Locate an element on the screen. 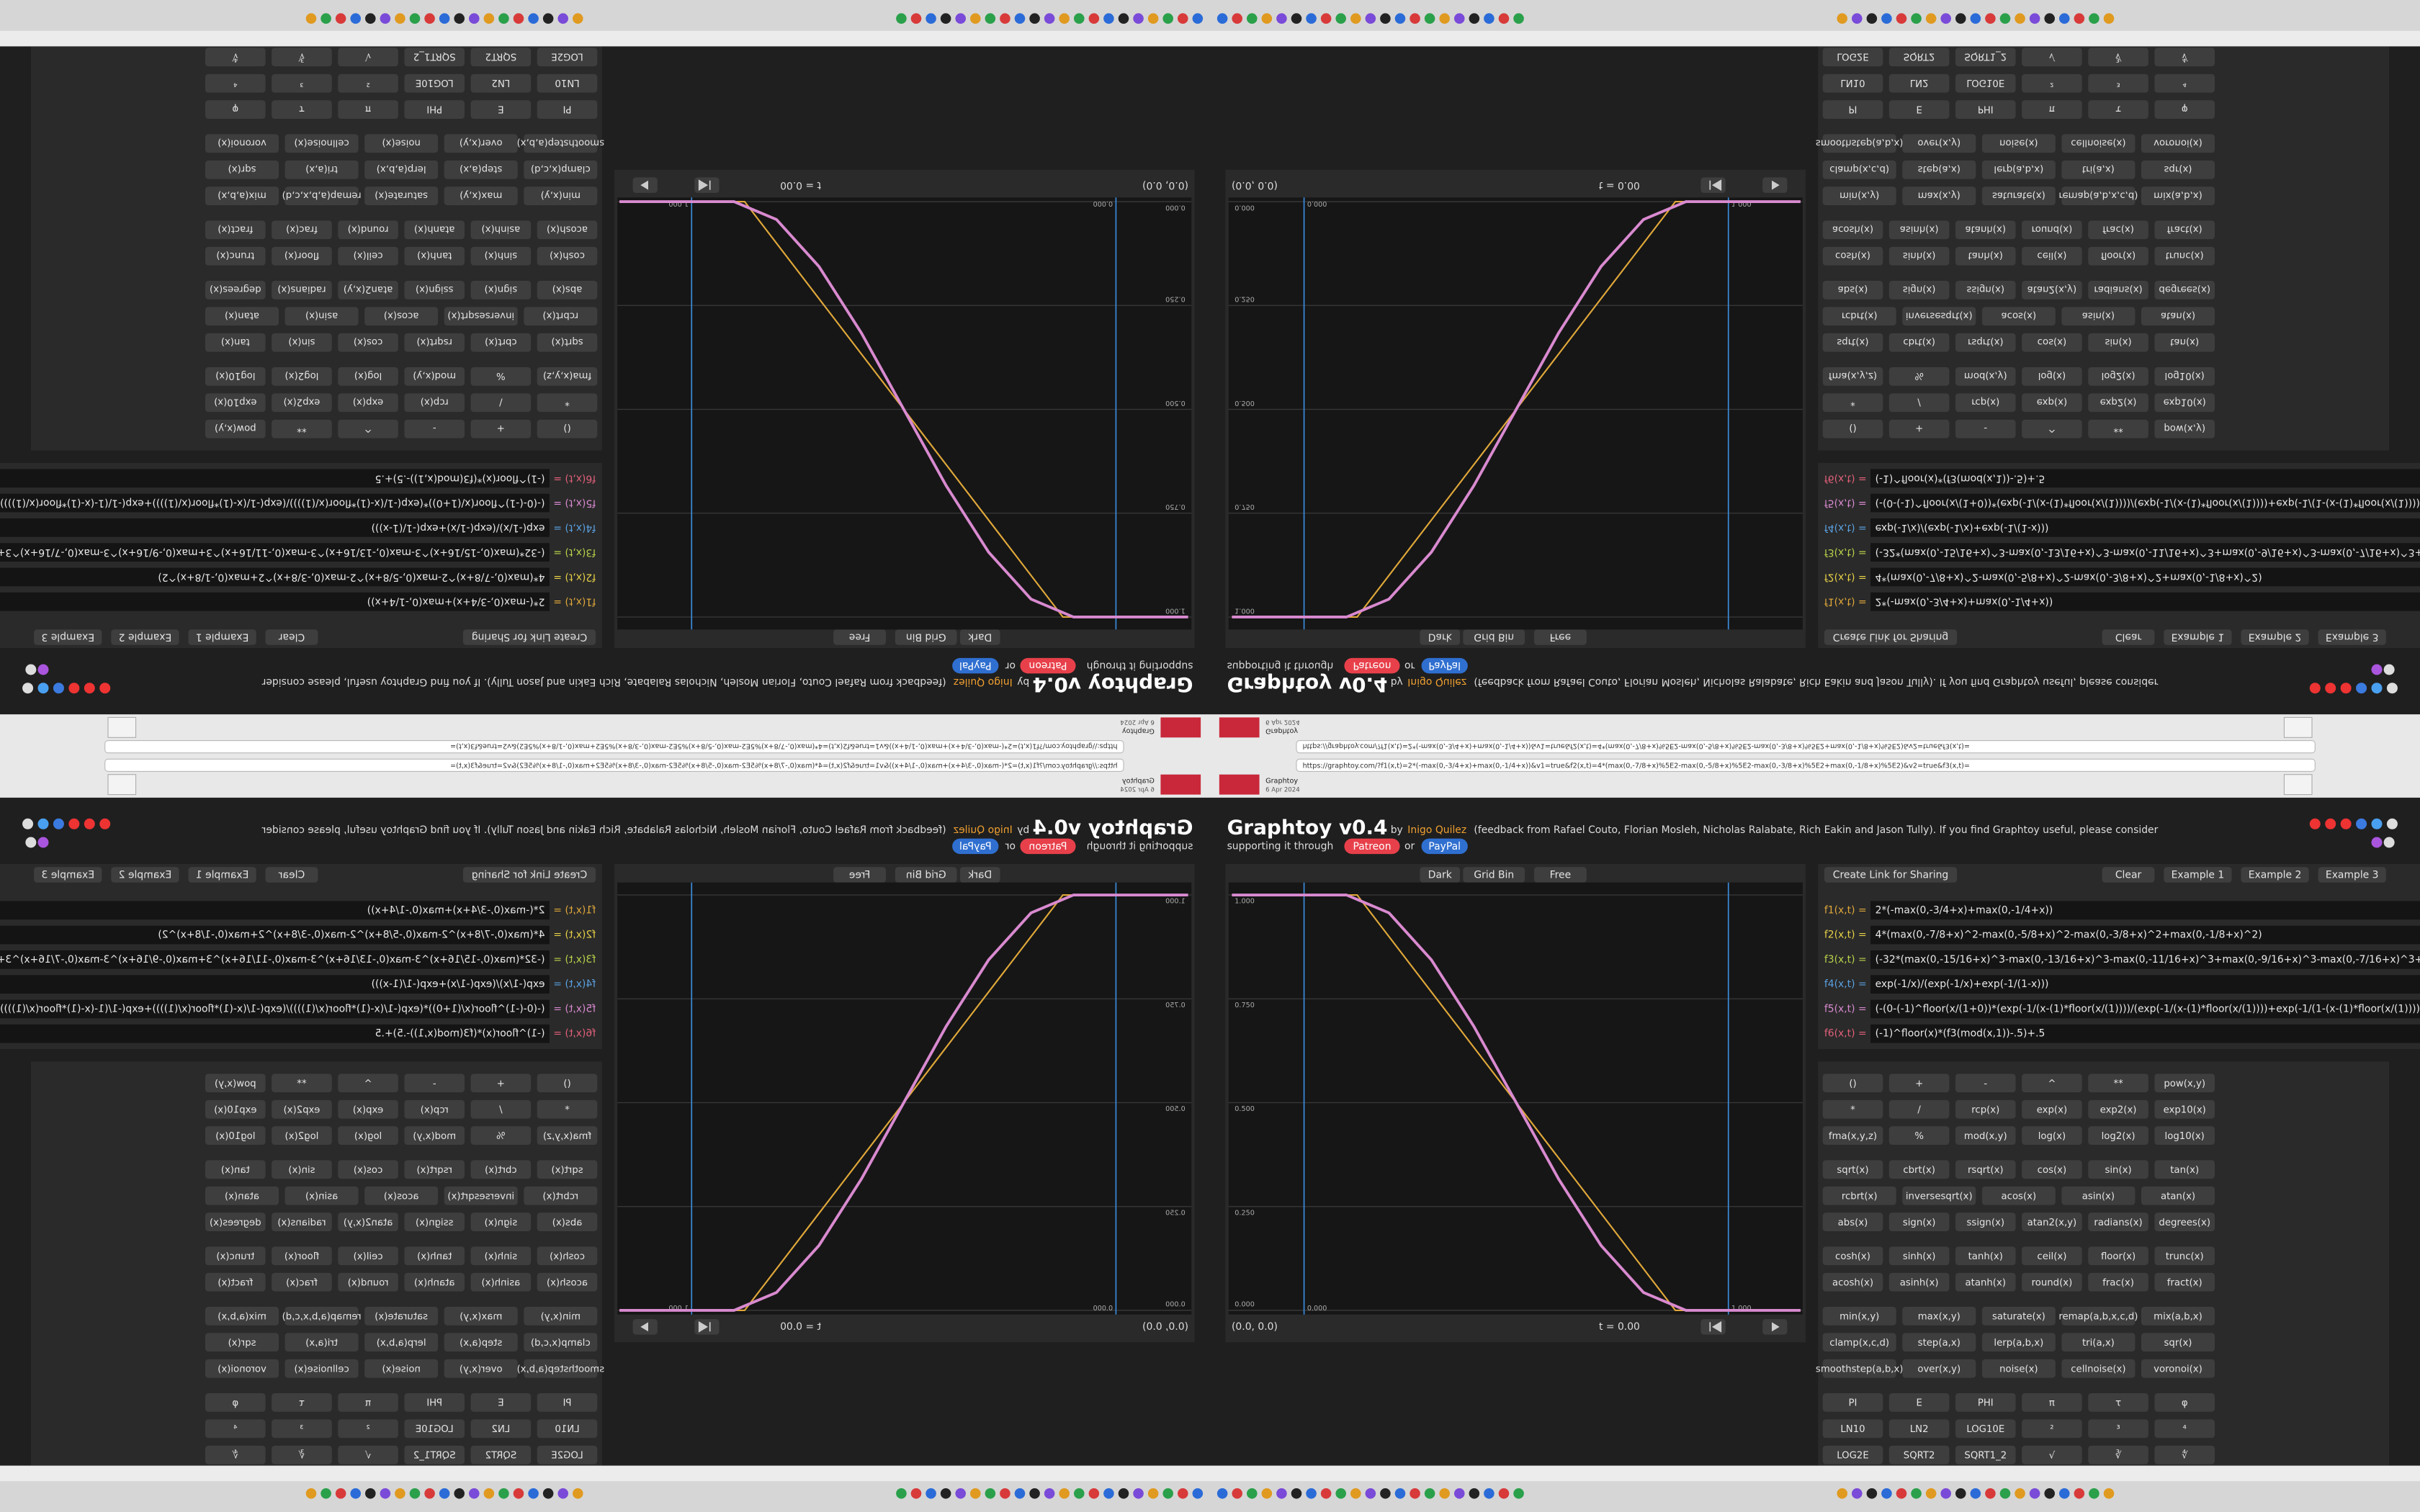 This screenshot has width=2420, height=1512. keypad-button: sign(x) is located at coordinates (1919, 1221).